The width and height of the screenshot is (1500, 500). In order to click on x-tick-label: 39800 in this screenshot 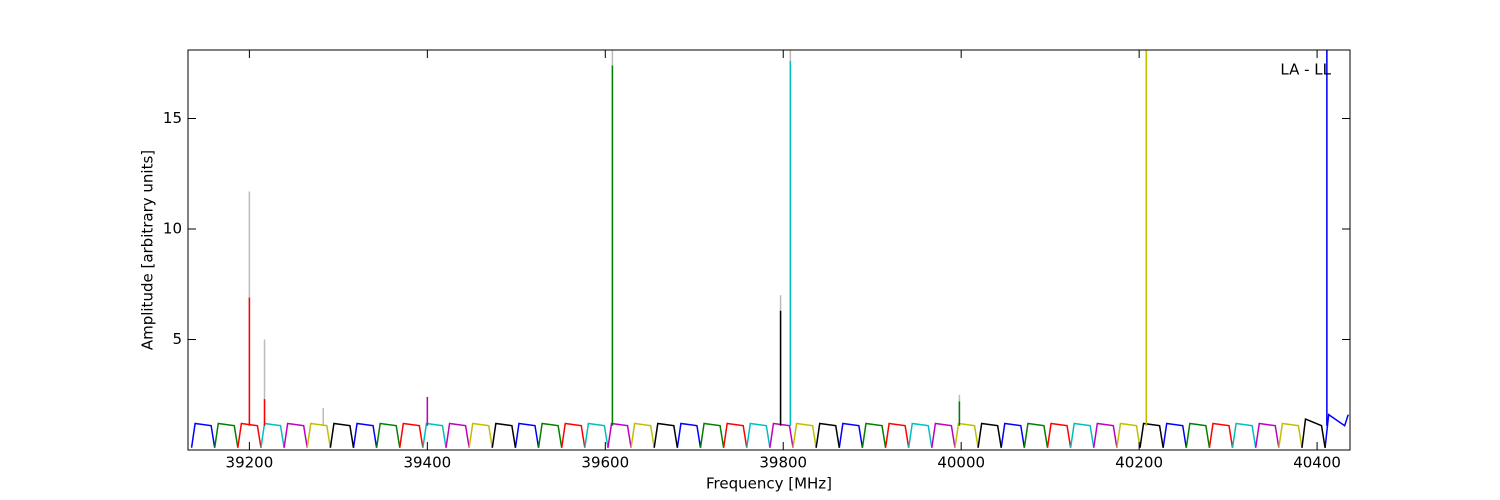, I will do `click(783, 463)`.